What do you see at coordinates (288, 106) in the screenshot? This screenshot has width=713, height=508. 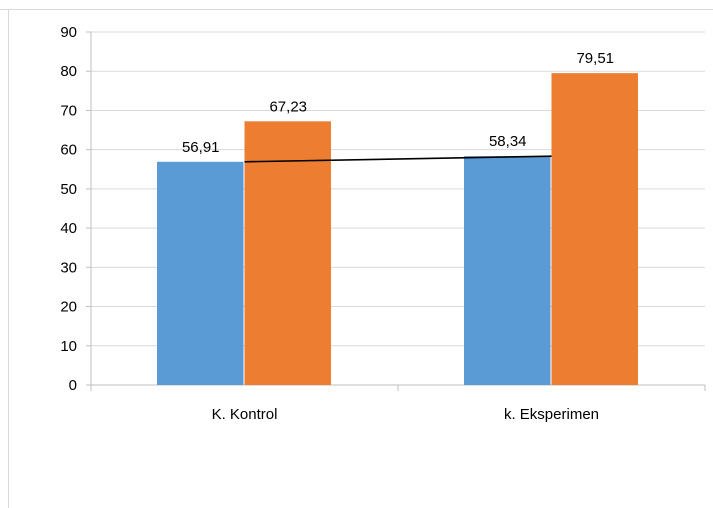 I see `data-label: 67,23` at bounding box center [288, 106].